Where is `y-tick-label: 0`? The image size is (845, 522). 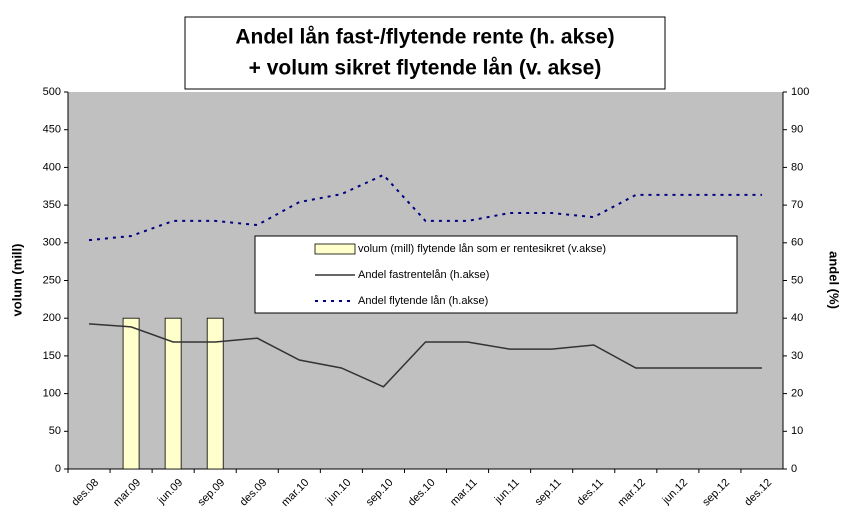 y-tick-label: 0 is located at coordinates (58, 469).